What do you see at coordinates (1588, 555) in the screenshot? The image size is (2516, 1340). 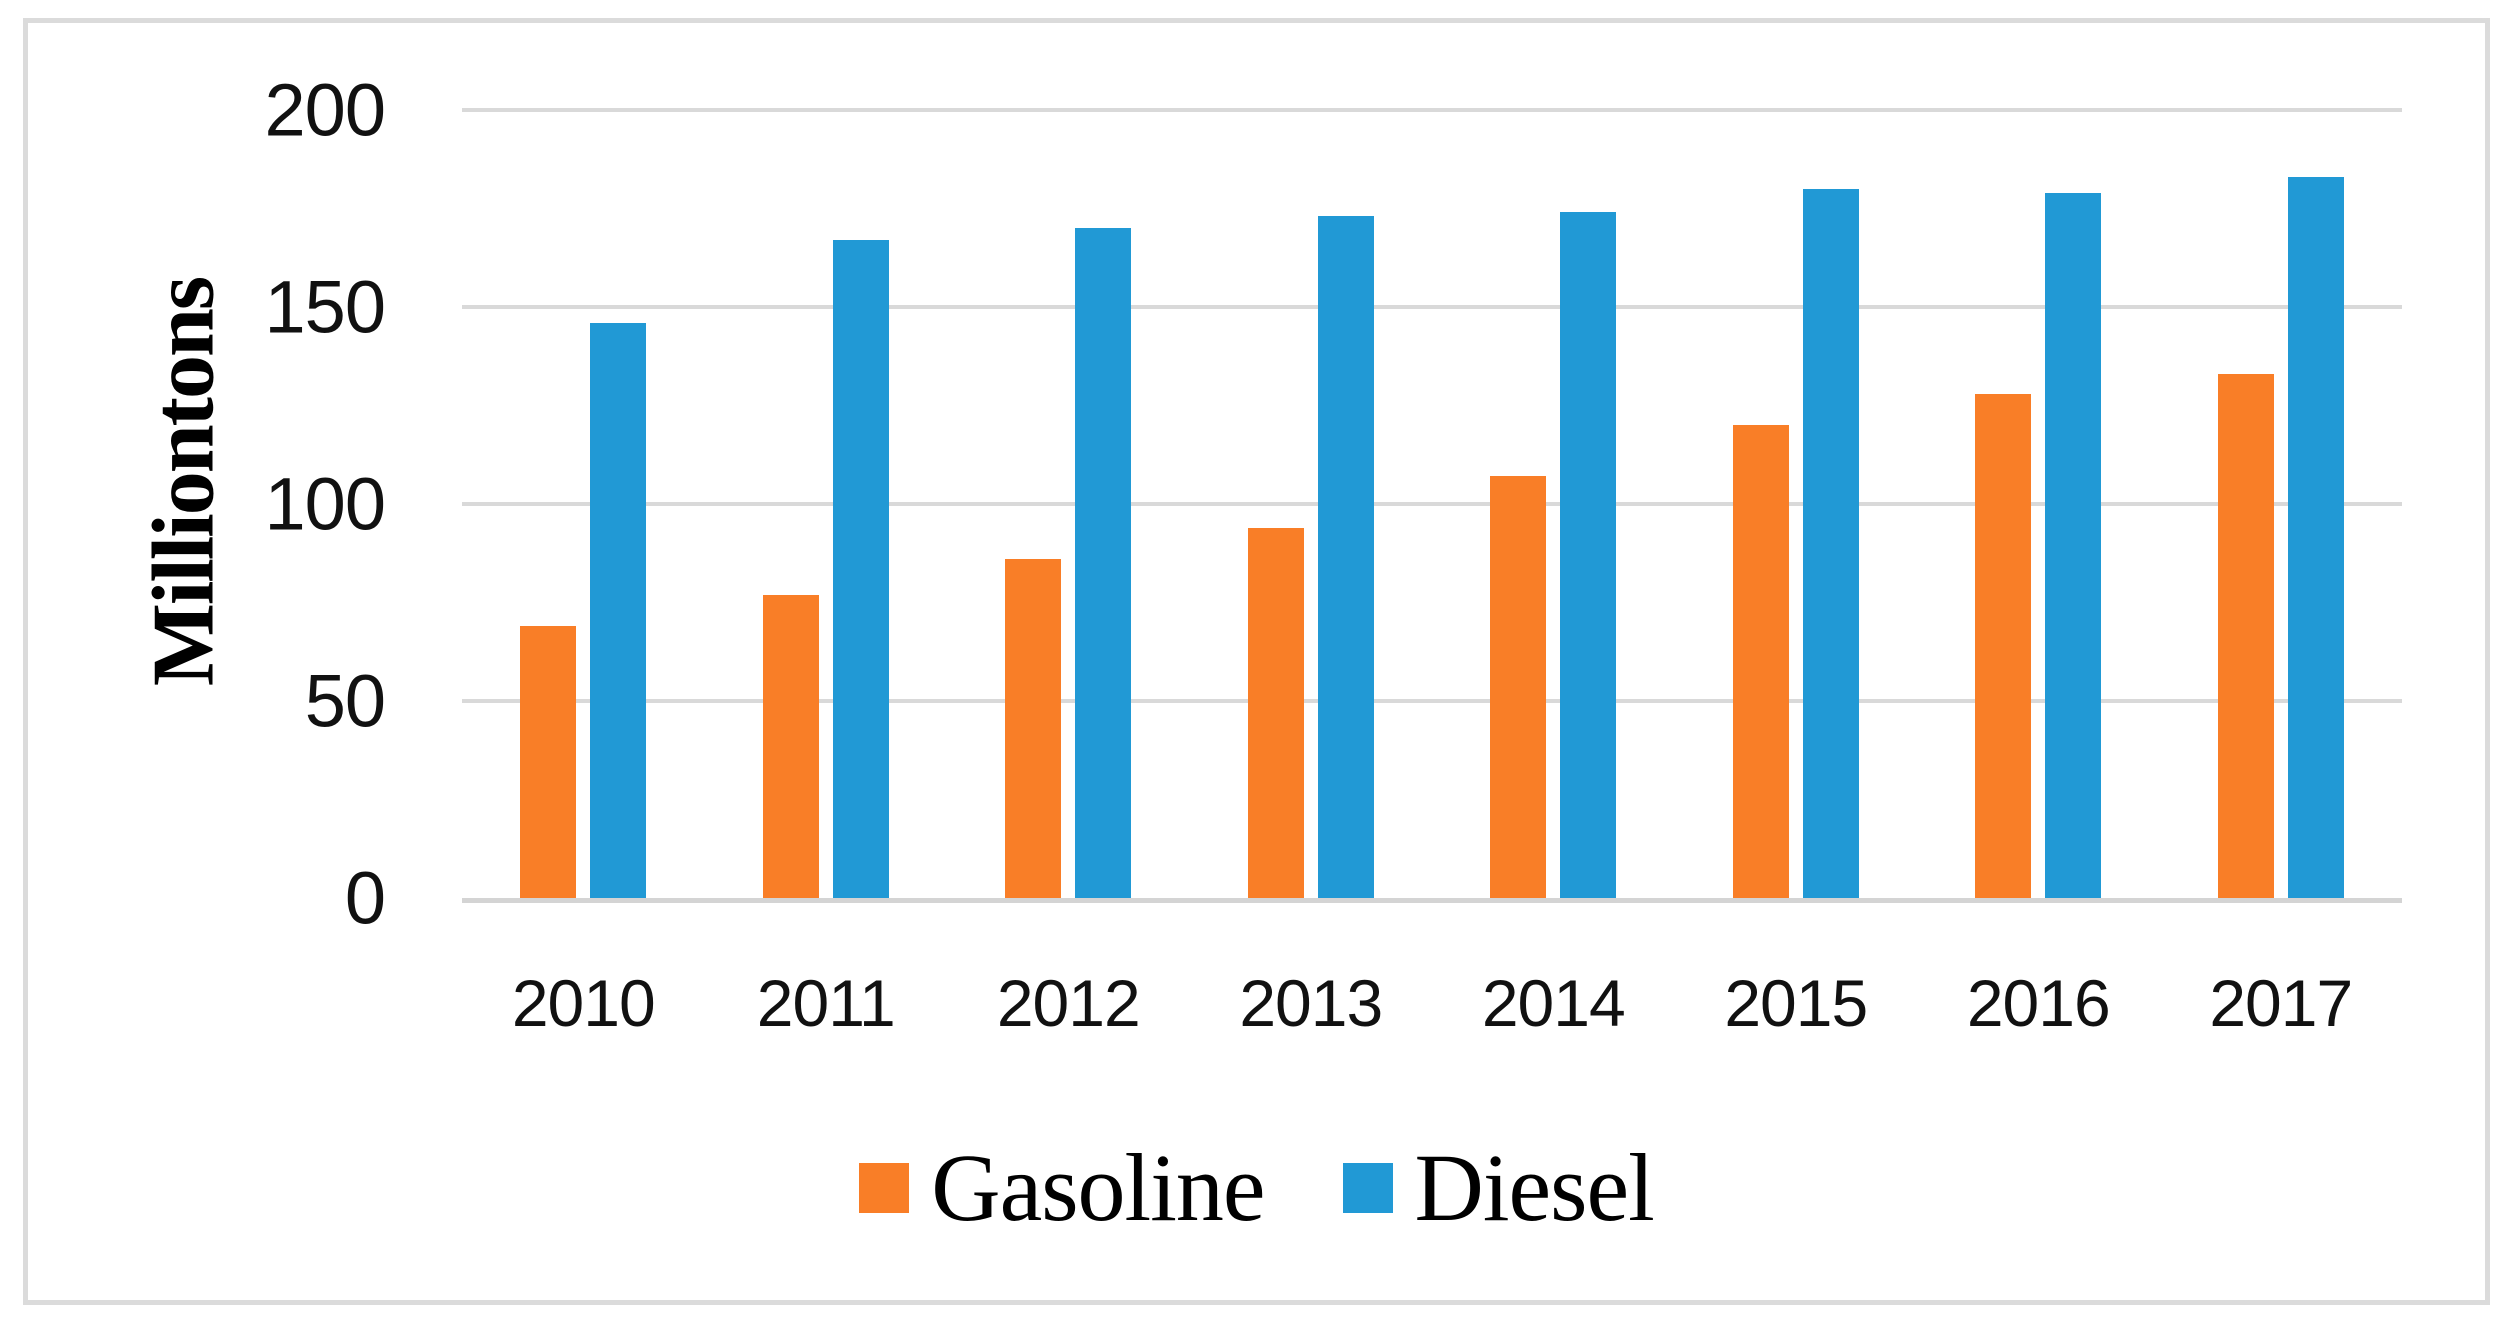 I see `bar-diesel-2014` at bounding box center [1588, 555].